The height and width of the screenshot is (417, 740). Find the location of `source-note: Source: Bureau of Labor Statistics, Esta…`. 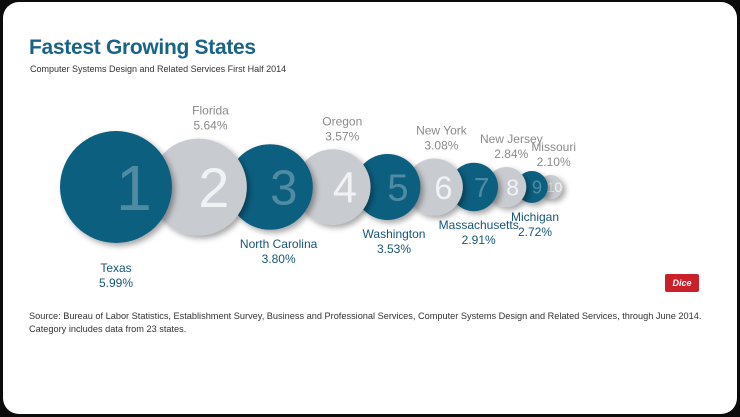

source-note: Source: Bureau of Labor Statistics, Esta… is located at coordinates (374, 323).